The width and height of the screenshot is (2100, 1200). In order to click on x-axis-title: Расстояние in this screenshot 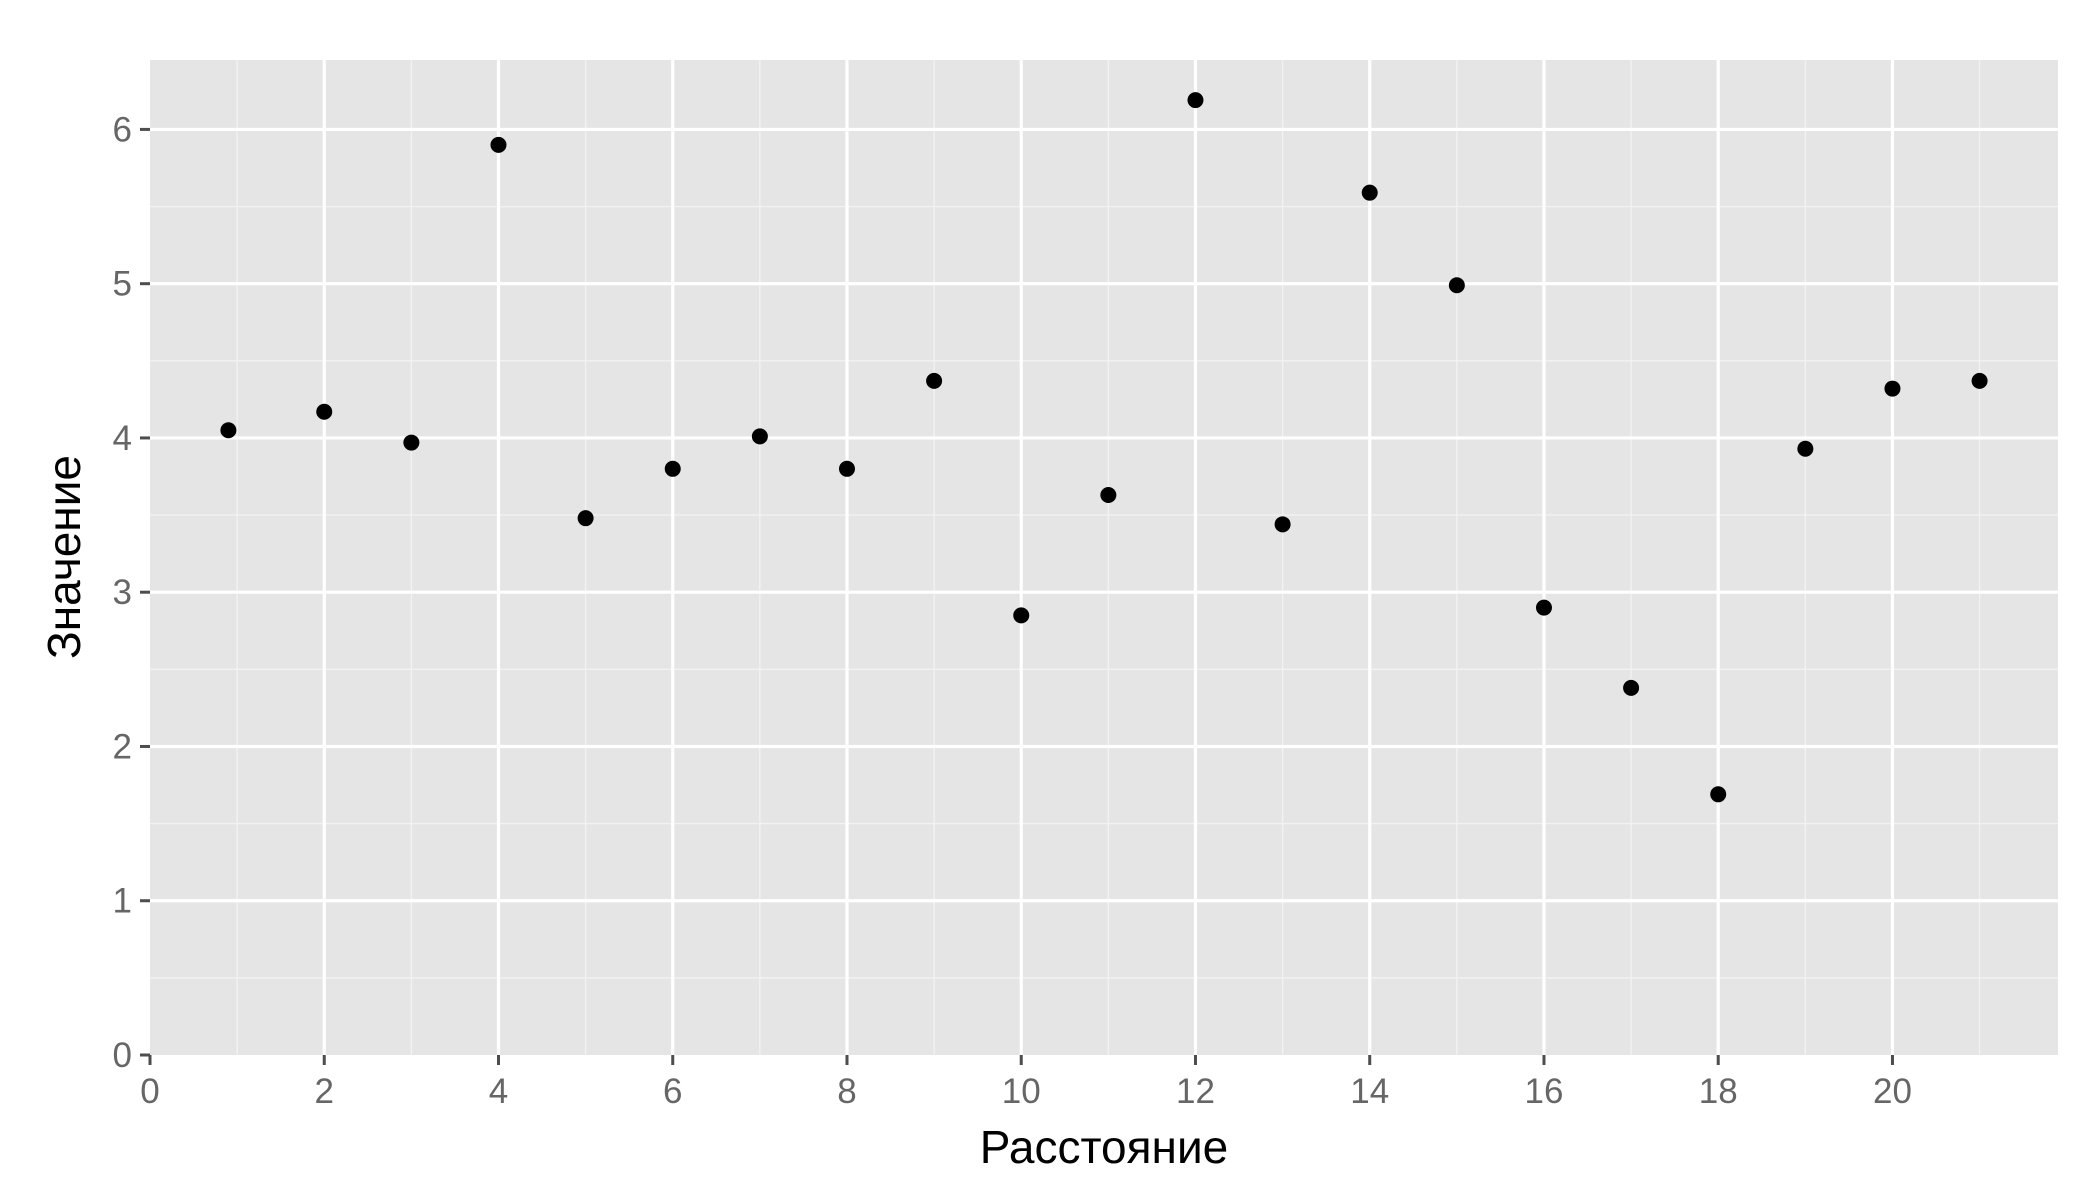, I will do `click(1104, 1147)`.